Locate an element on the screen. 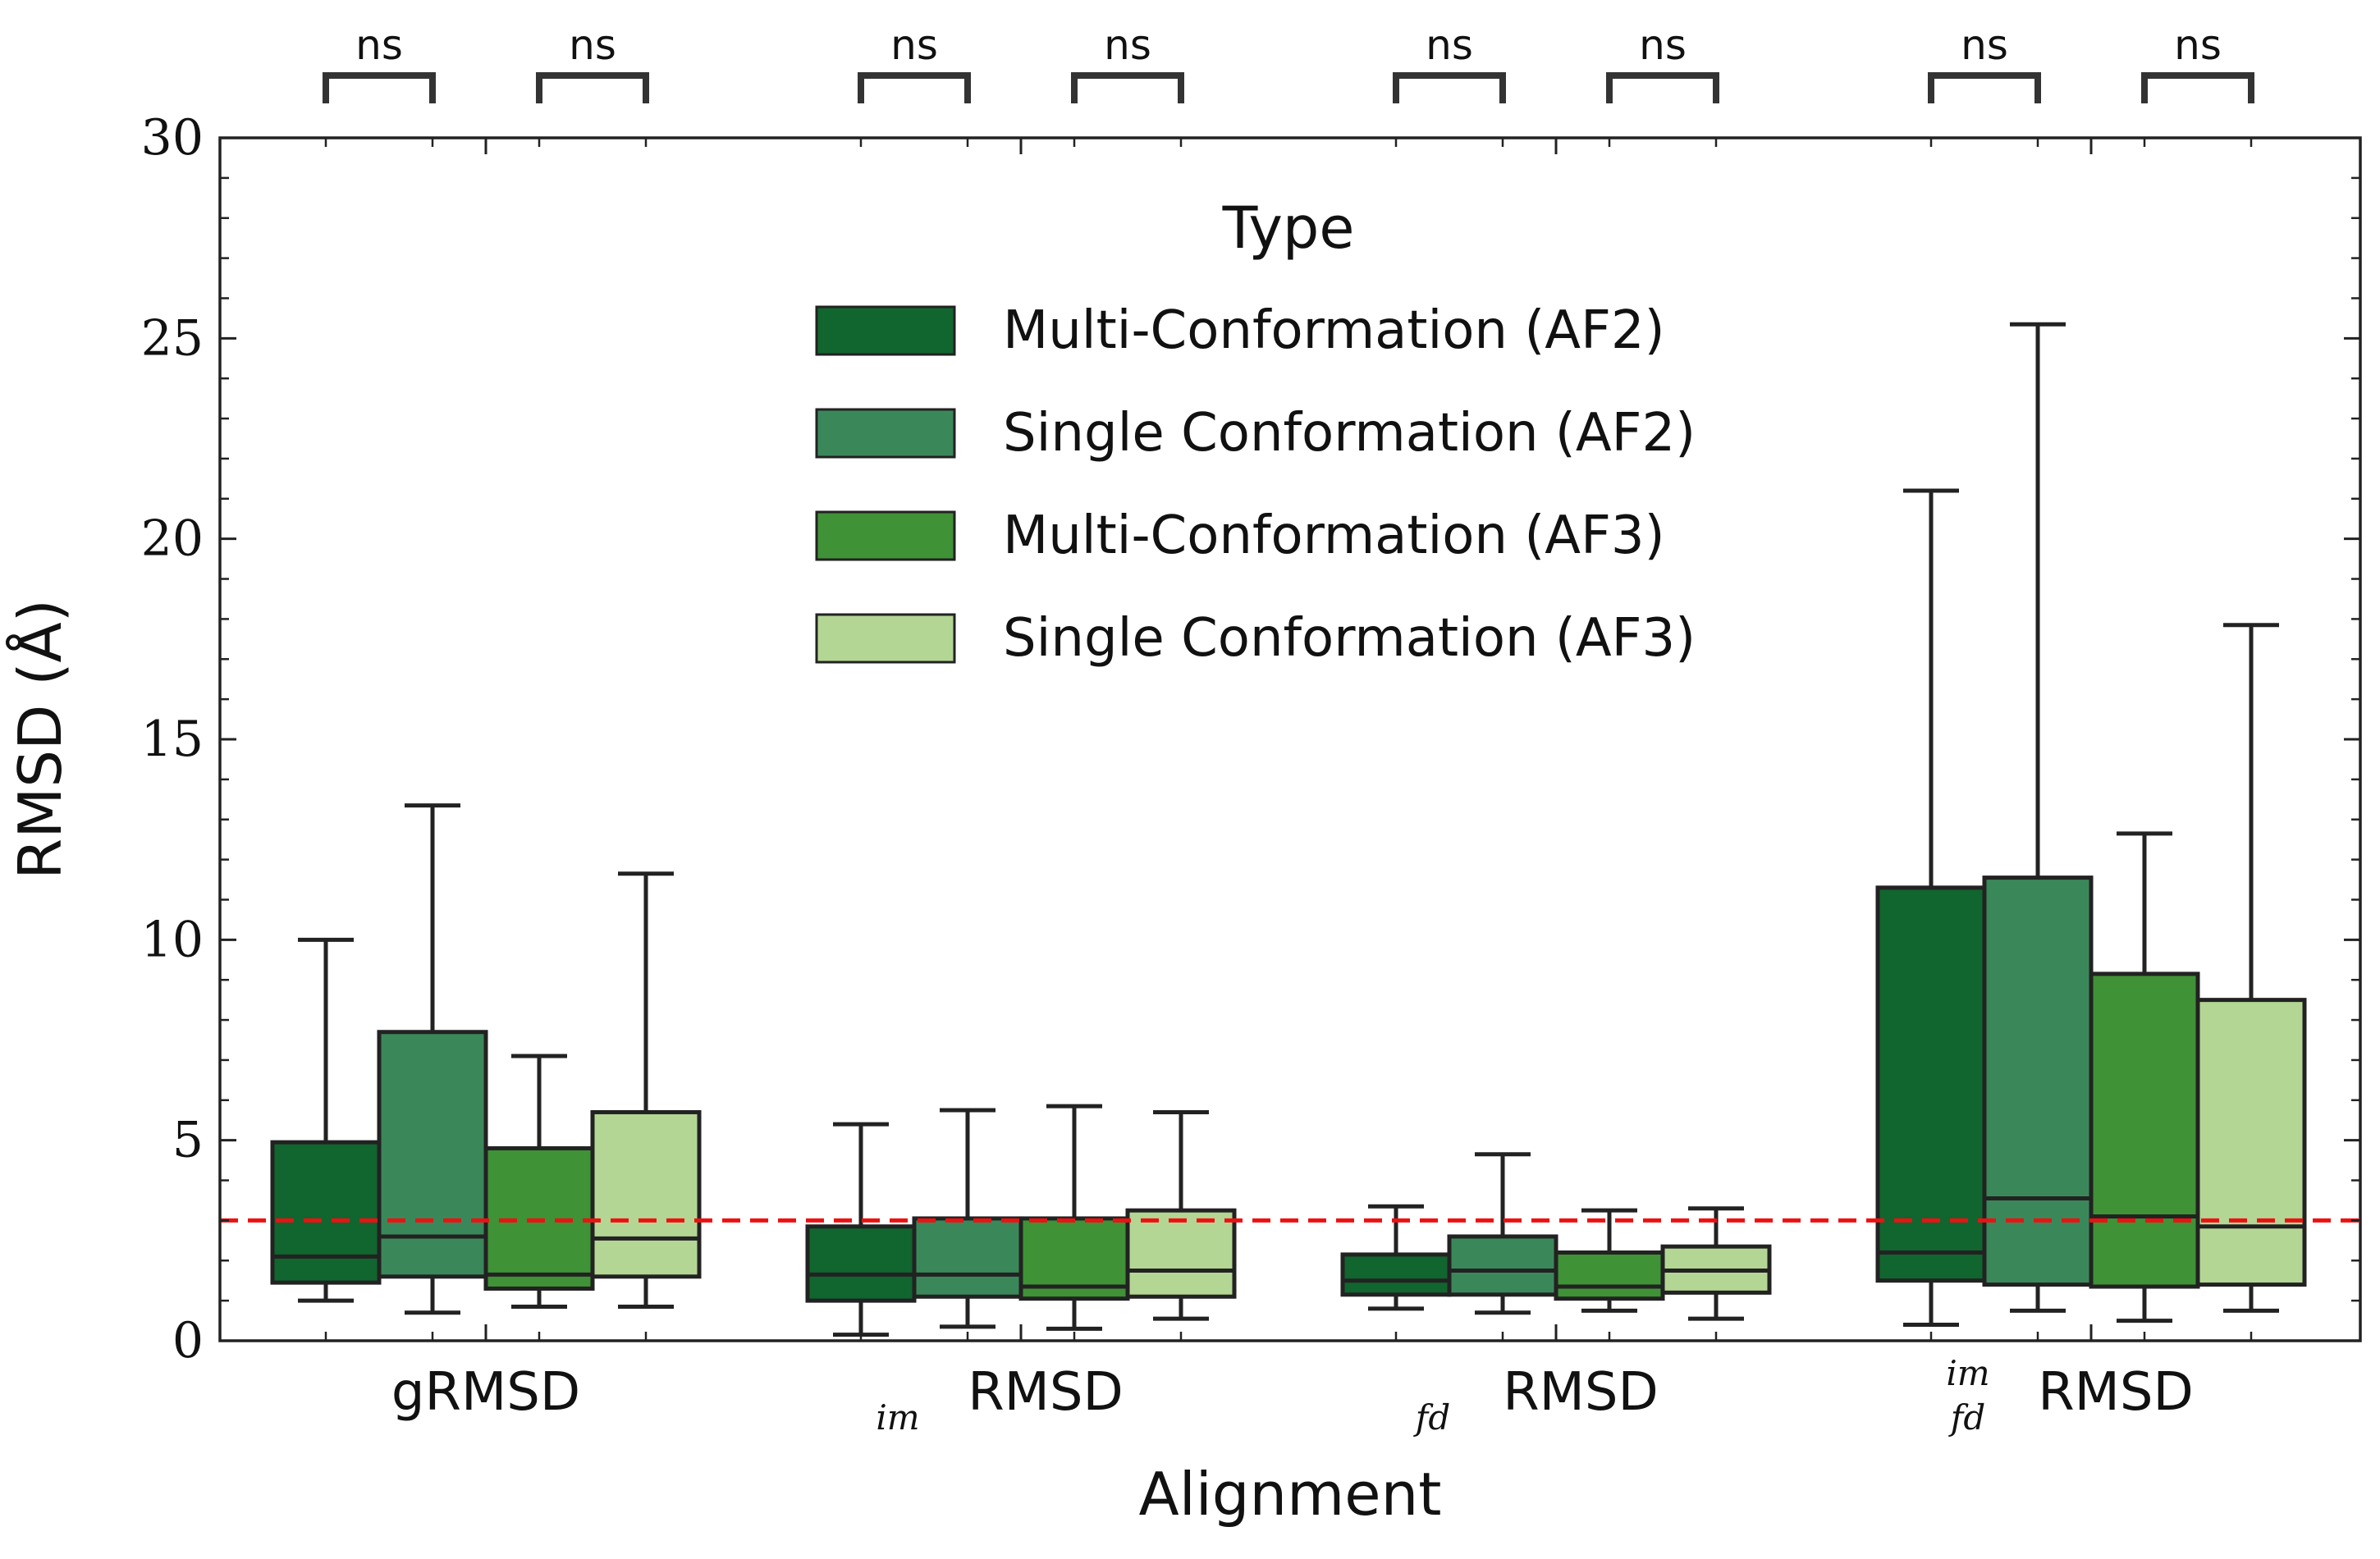 The image size is (2380, 1559). y-axis-title: RMSD (Å) is located at coordinates (40, 739).